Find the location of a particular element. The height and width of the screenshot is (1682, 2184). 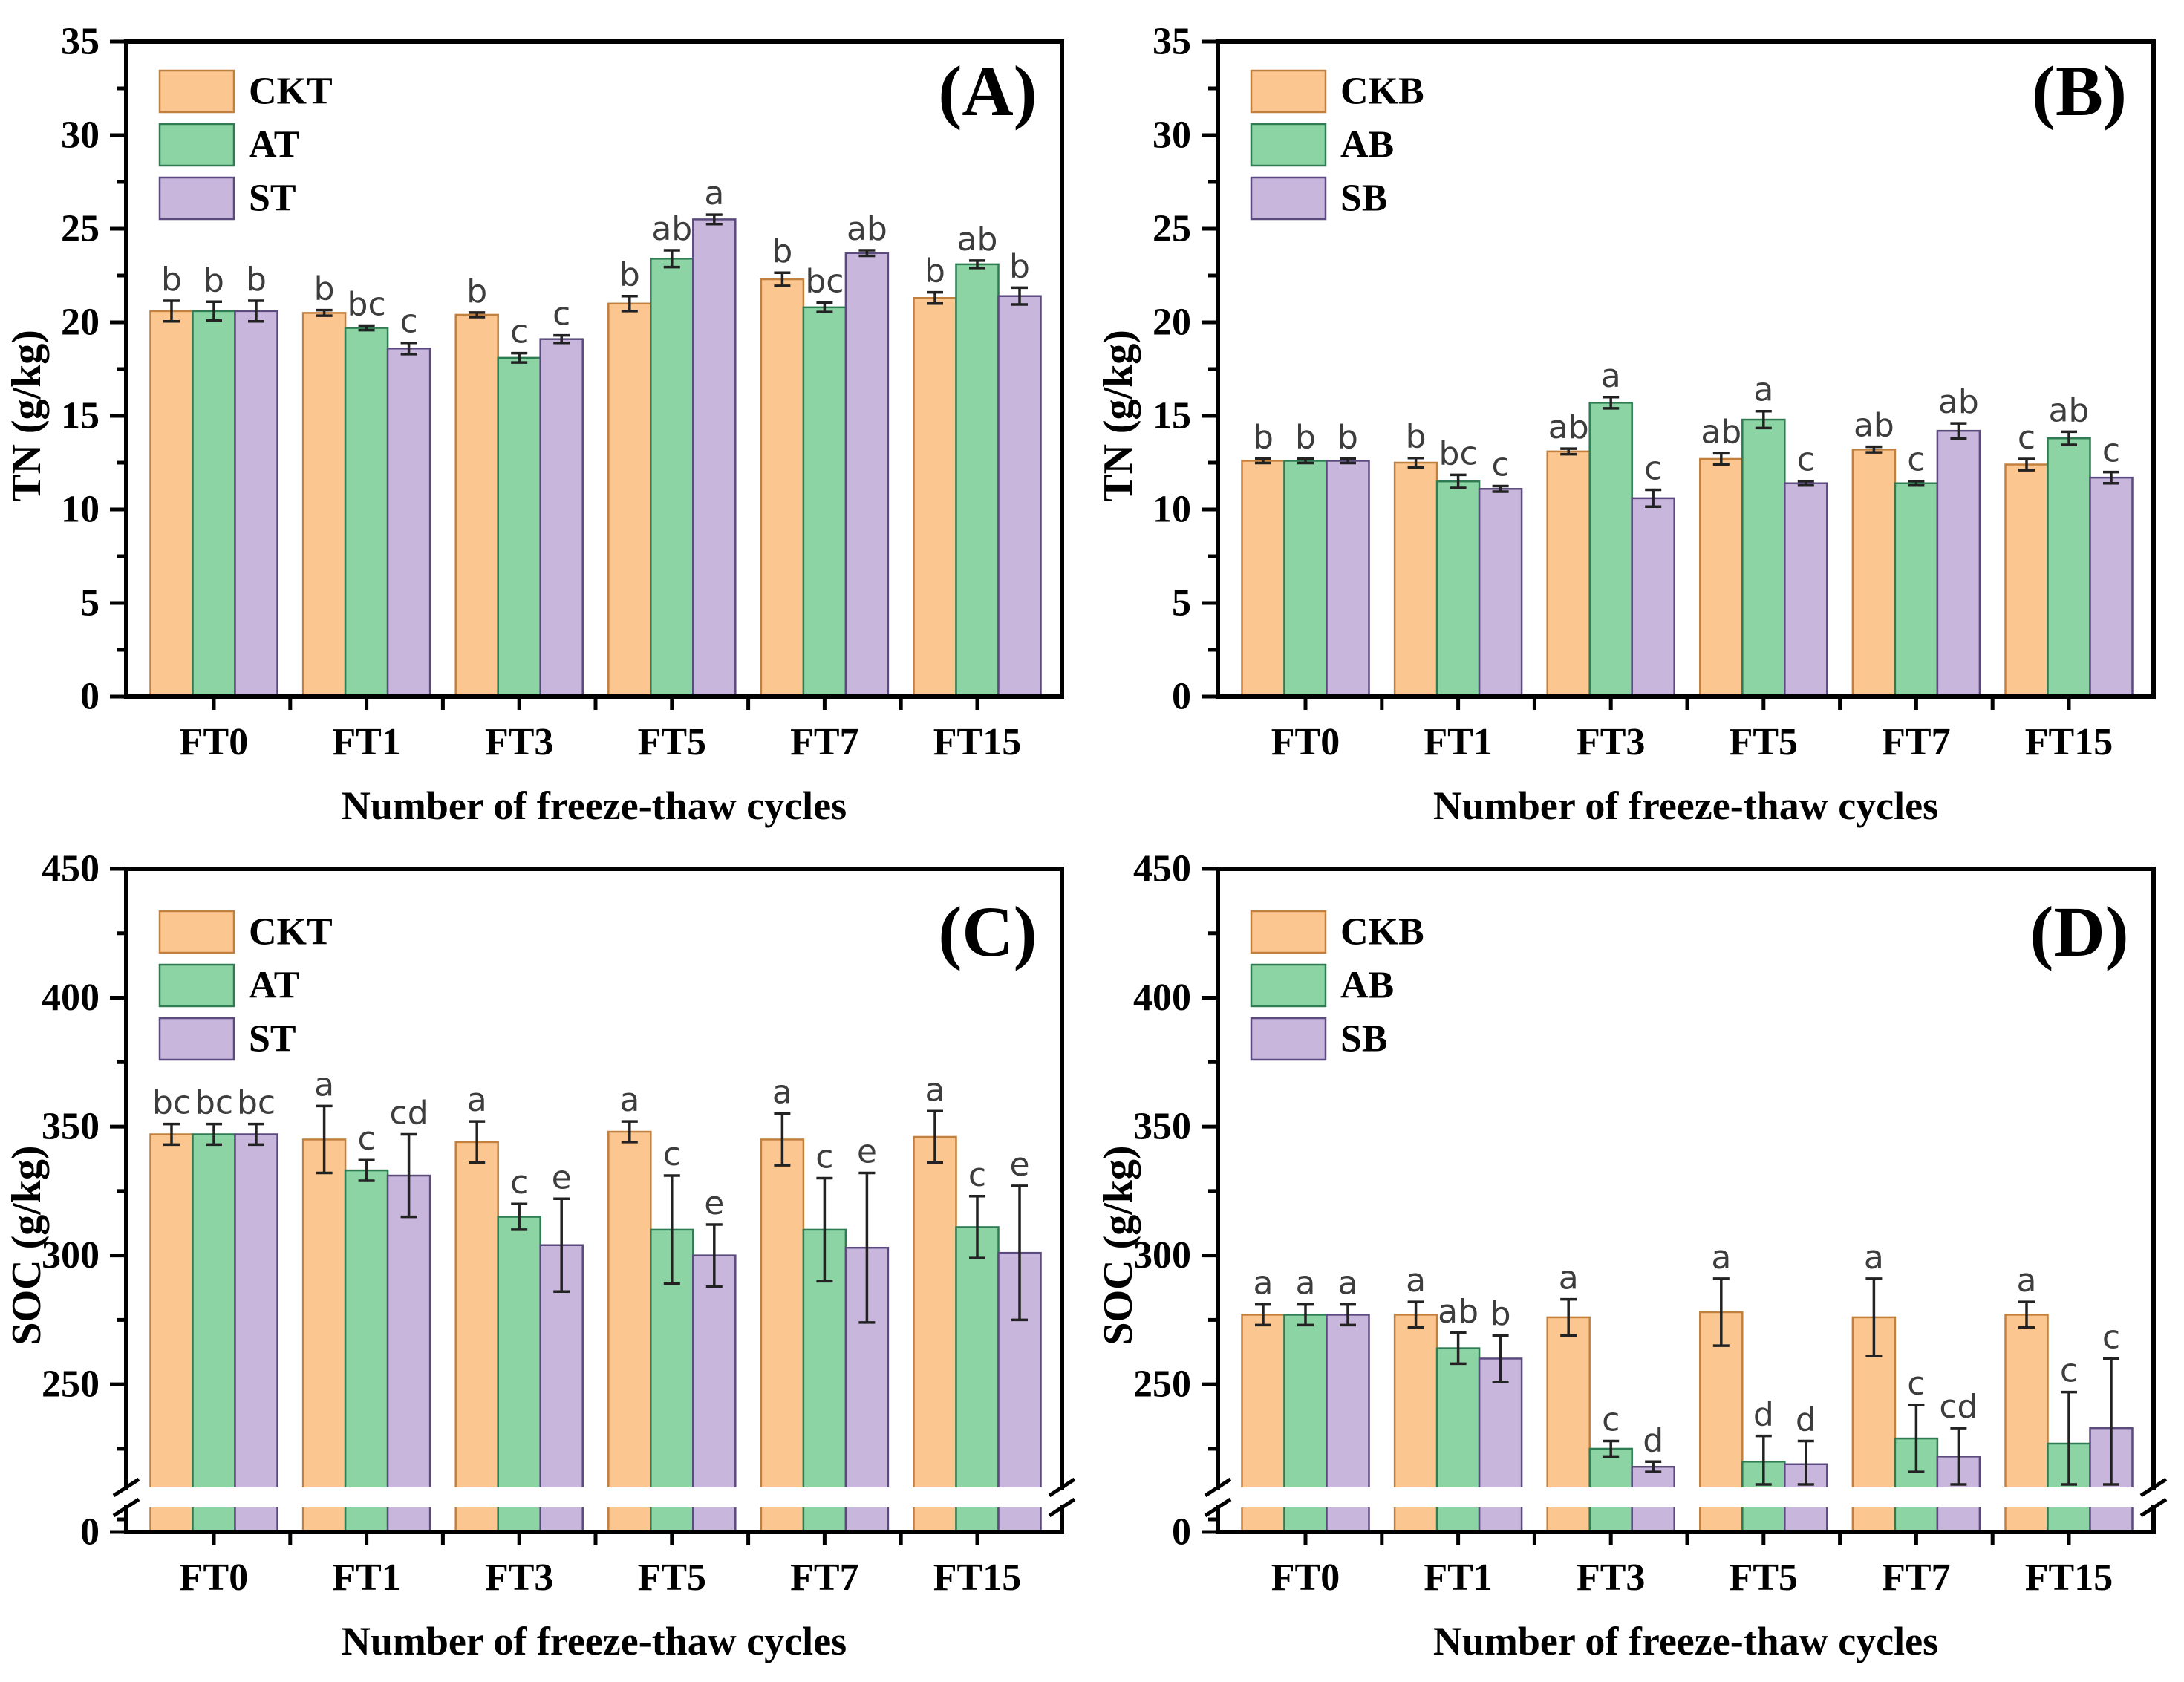

svg-text: 35 is located at coordinates (80, 42).